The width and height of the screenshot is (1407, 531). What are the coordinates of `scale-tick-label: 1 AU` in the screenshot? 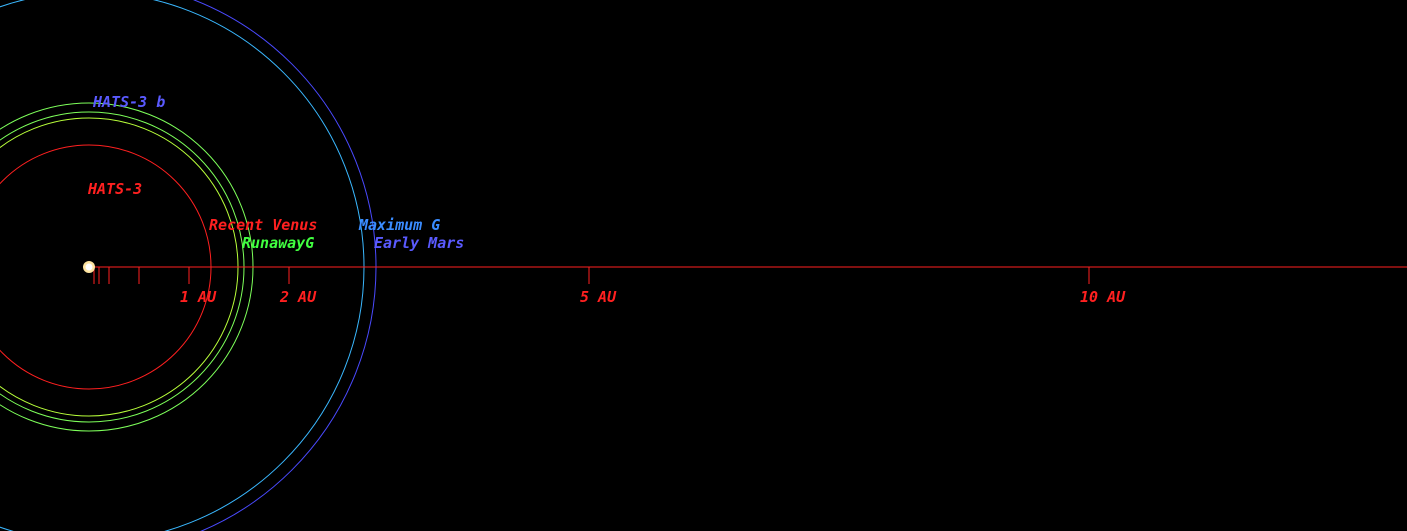 It's located at (198, 297).